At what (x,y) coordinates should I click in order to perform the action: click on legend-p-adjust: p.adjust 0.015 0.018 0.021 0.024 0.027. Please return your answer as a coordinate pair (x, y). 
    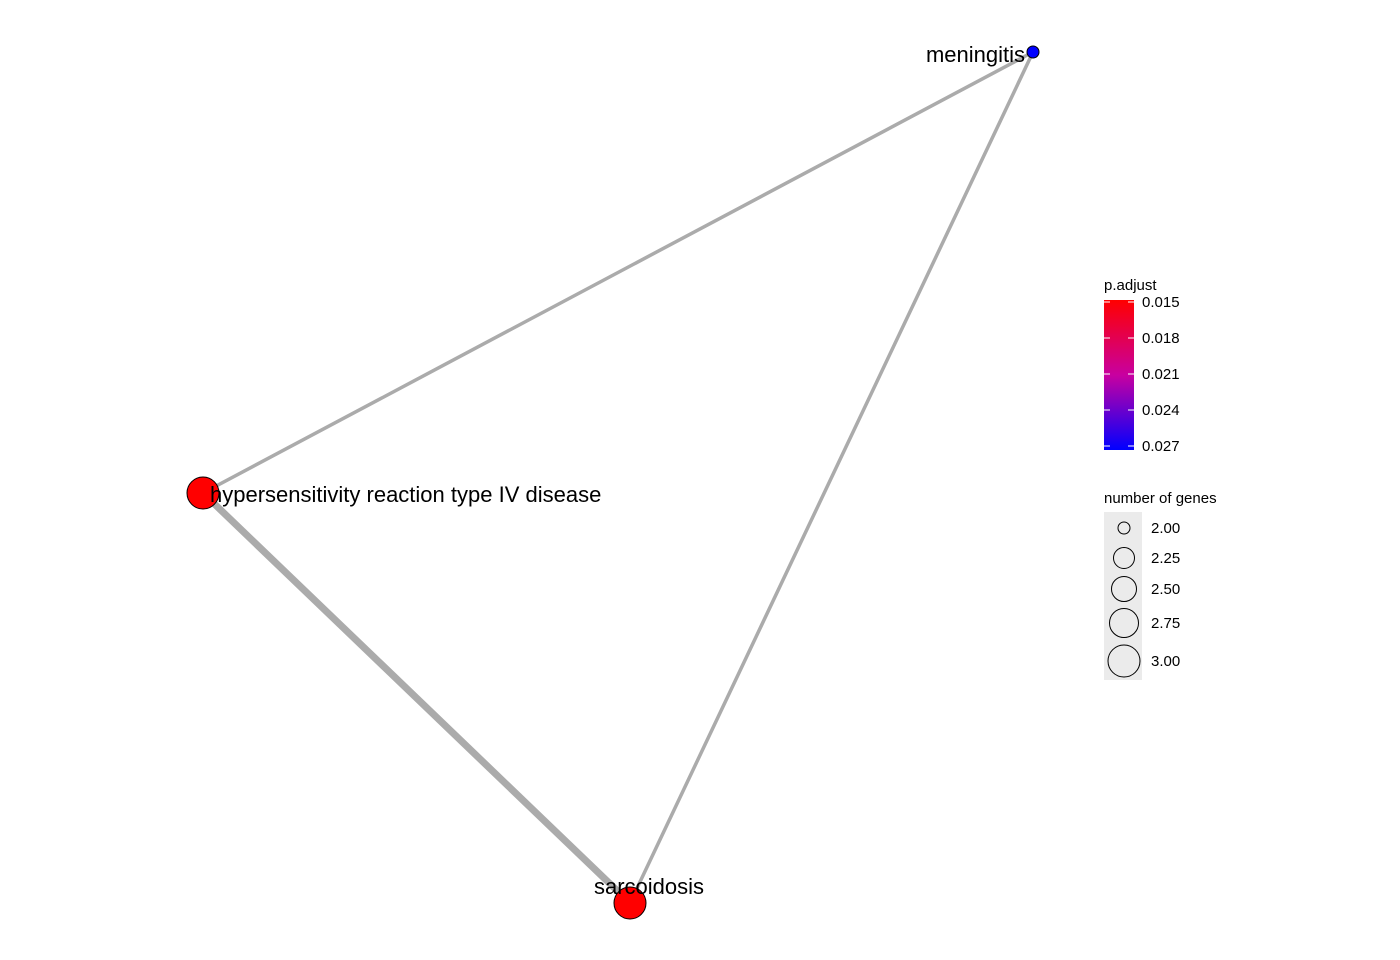
    Looking at the image, I should click on (1142, 366).